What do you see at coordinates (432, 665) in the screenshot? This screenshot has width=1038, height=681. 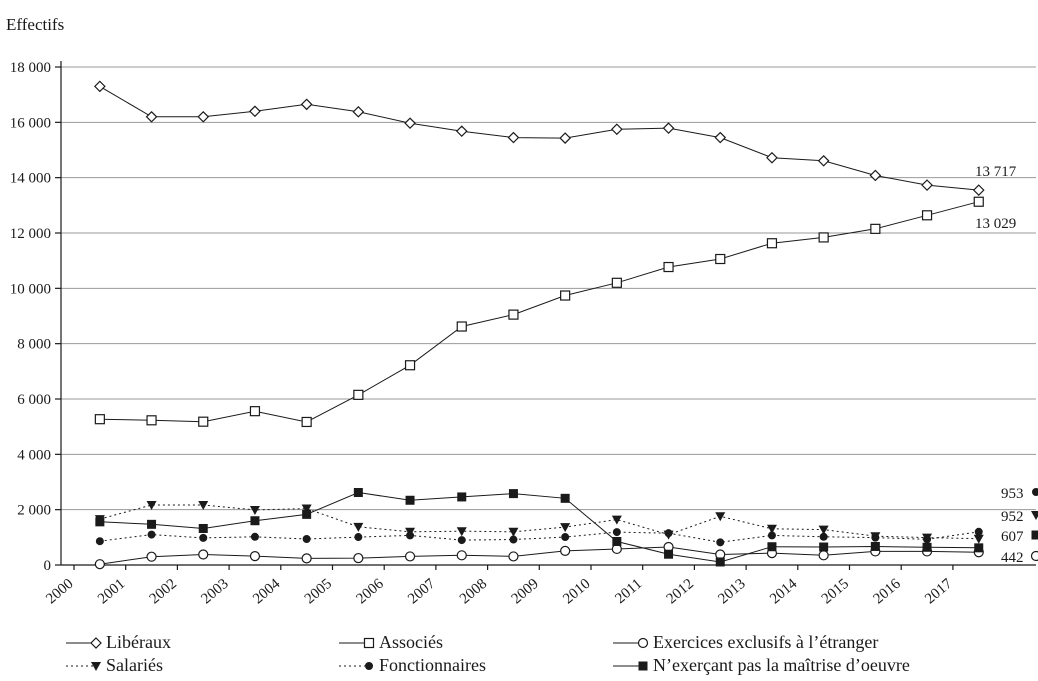 I see `legend-label: Fonctionnaires` at bounding box center [432, 665].